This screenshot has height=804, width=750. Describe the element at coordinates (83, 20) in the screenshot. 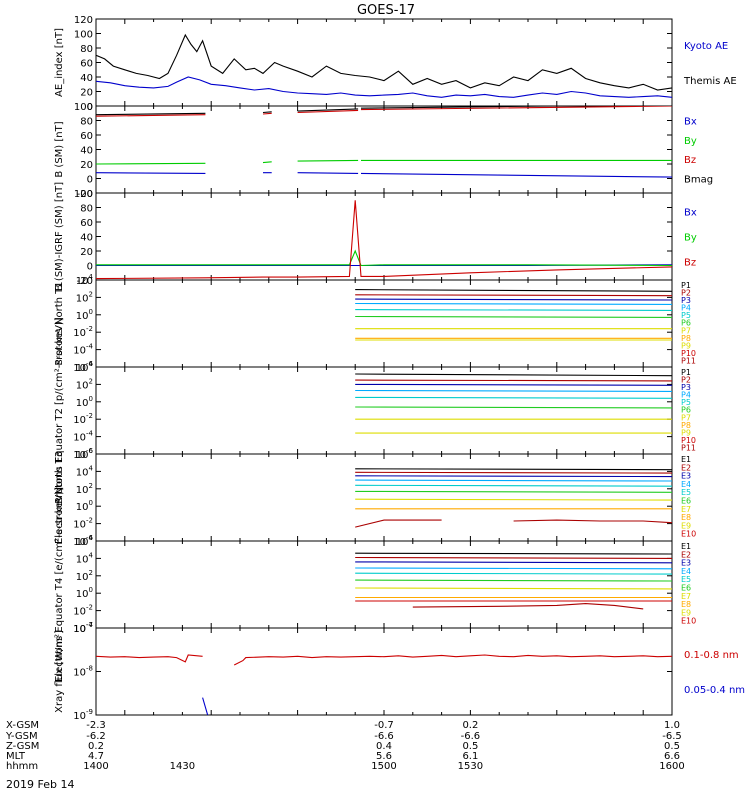

I see `y-tick-label: 120` at that location.